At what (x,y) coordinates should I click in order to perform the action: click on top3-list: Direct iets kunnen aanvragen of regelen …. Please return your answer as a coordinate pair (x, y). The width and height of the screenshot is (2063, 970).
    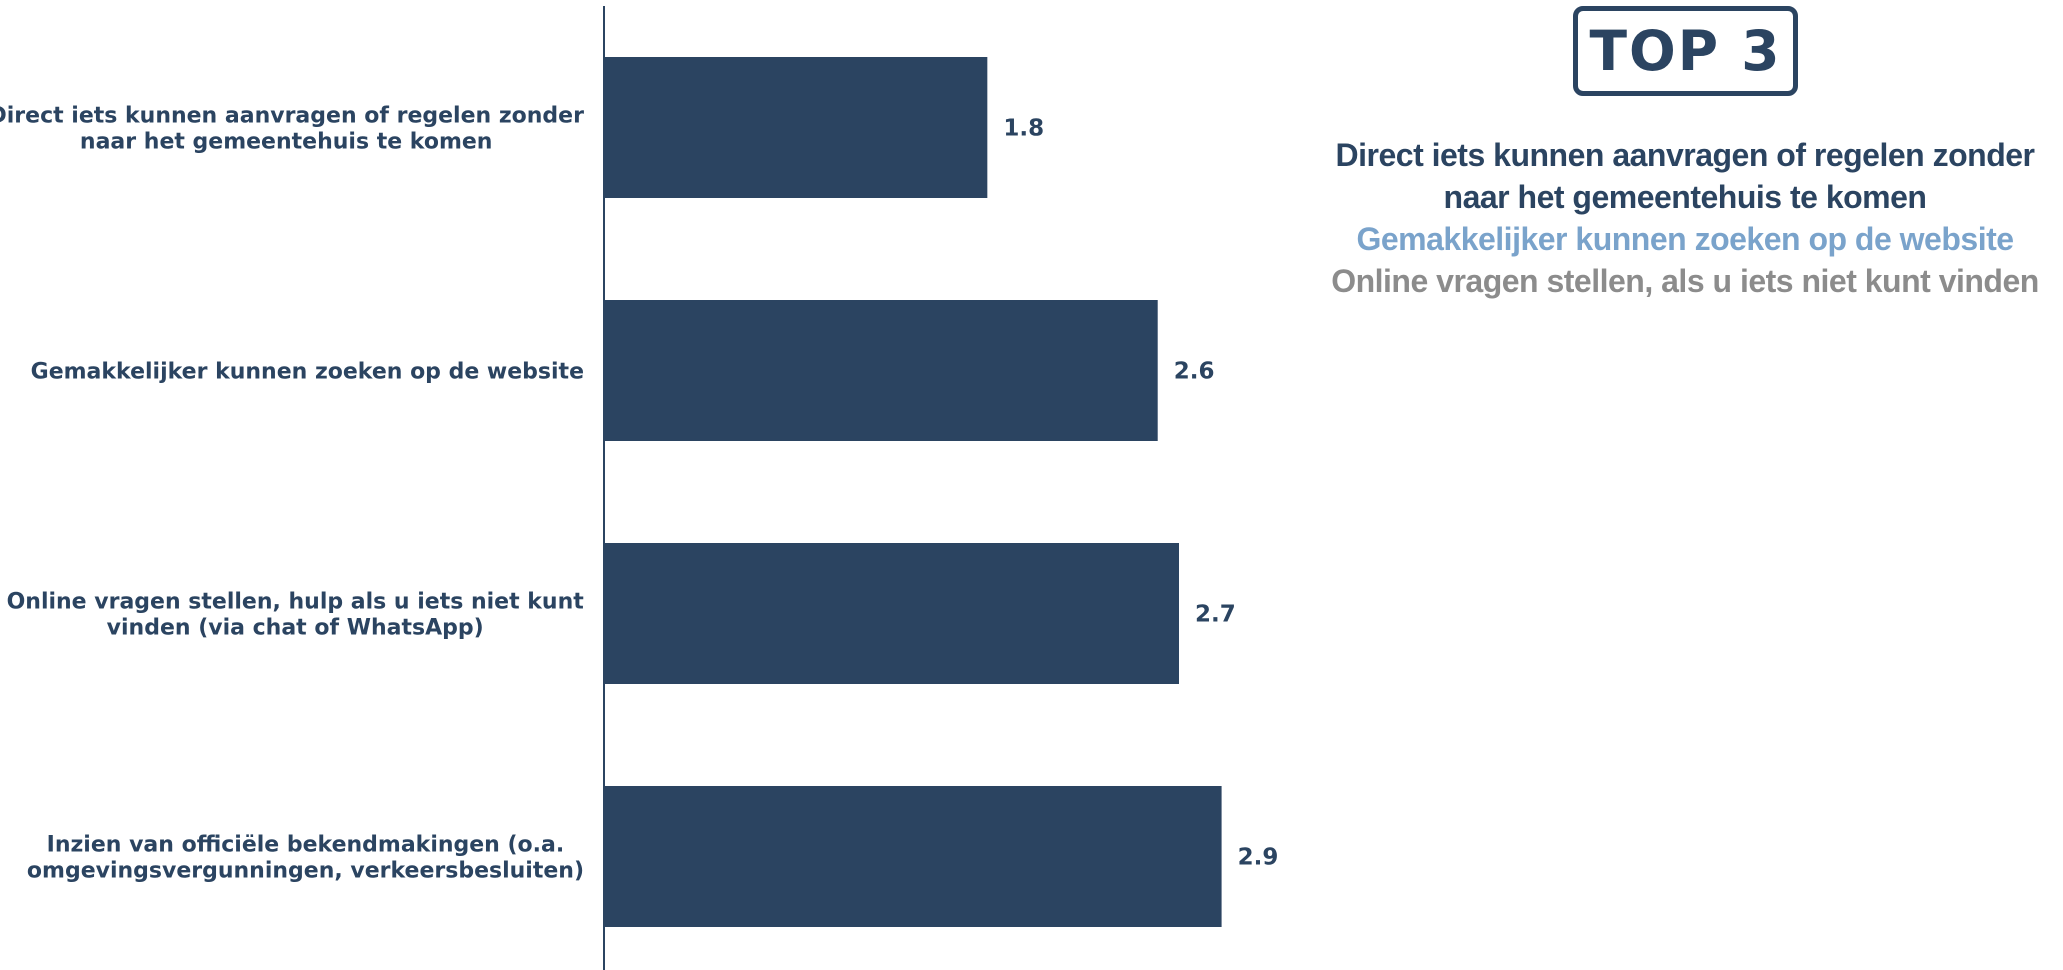
    Looking at the image, I should click on (1674, 218).